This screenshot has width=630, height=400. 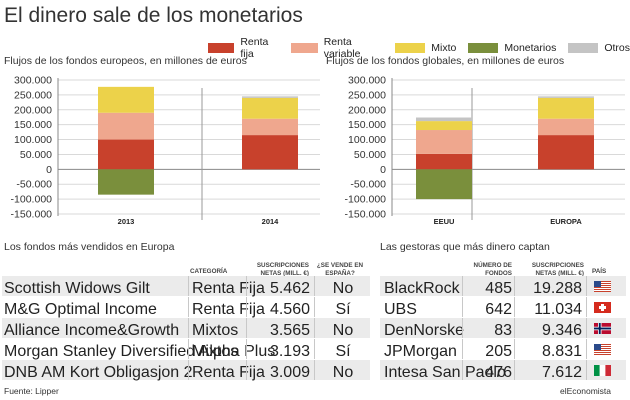 What do you see at coordinates (445, 372) in the screenshot?
I see `cell-name: Intesa San Paolo` at bounding box center [445, 372].